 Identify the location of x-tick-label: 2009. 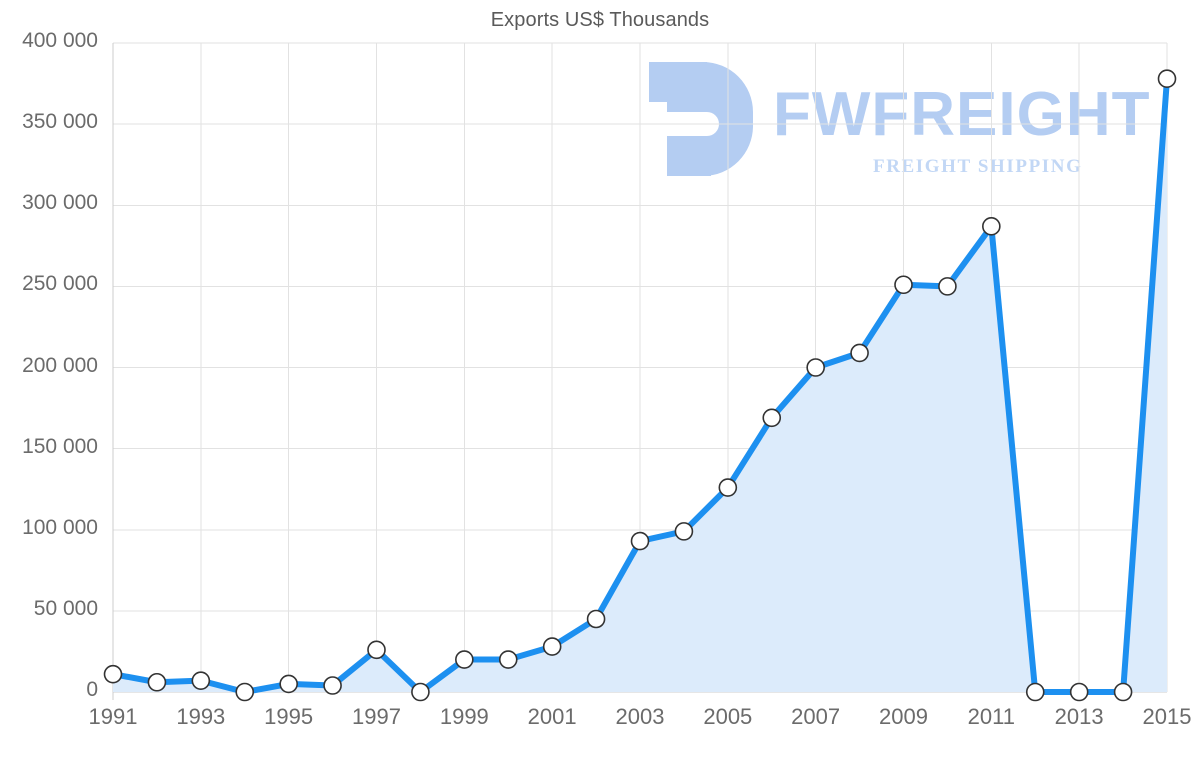
(903, 716).